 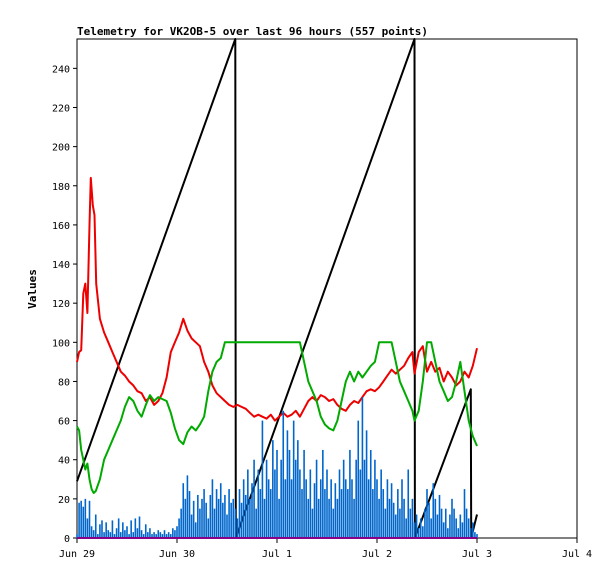 What do you see at coordinates (64, 382) in the screenshot?
I see `y-tick-label: 80` at bounding box center [64, 382].